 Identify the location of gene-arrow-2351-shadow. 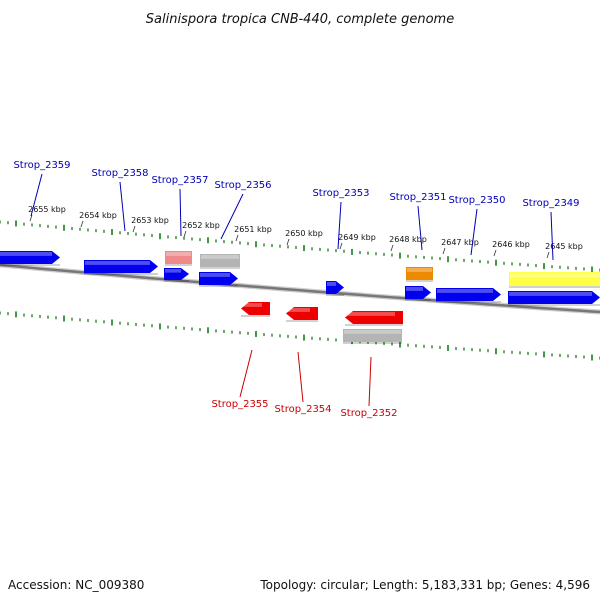
(418, 300).